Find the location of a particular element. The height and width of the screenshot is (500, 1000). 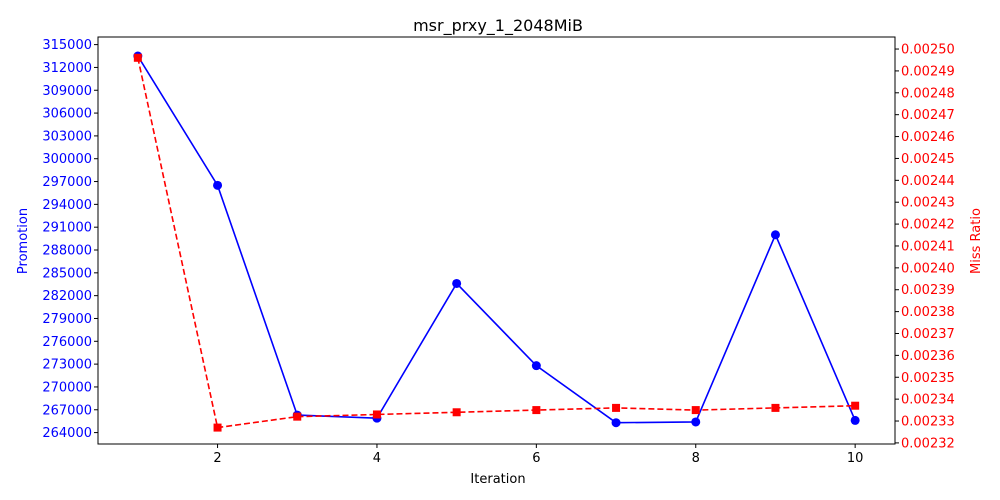

right-y-tick-label: 0.00244 is located at coordinates (928, 181).